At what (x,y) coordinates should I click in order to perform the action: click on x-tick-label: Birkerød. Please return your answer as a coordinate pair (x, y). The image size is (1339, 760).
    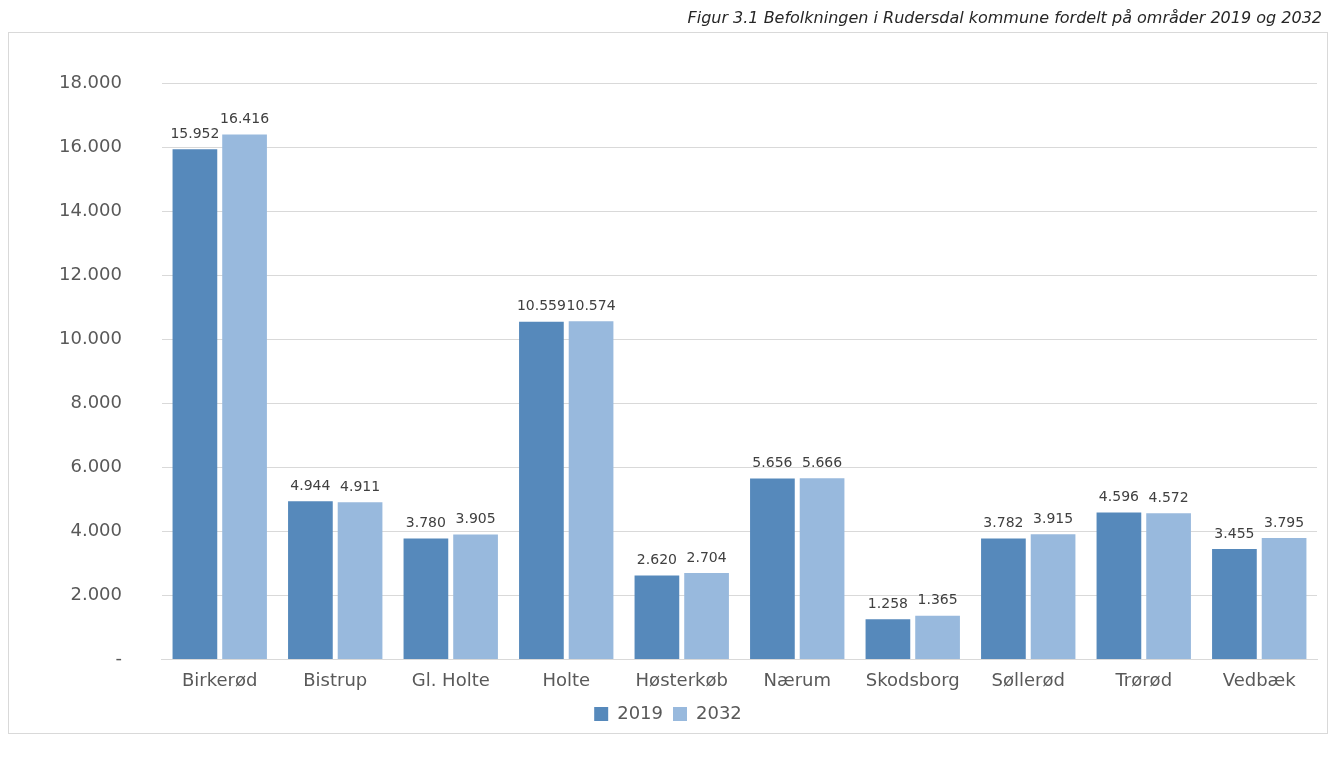
    Looking at the image, I should click on (220, 679).